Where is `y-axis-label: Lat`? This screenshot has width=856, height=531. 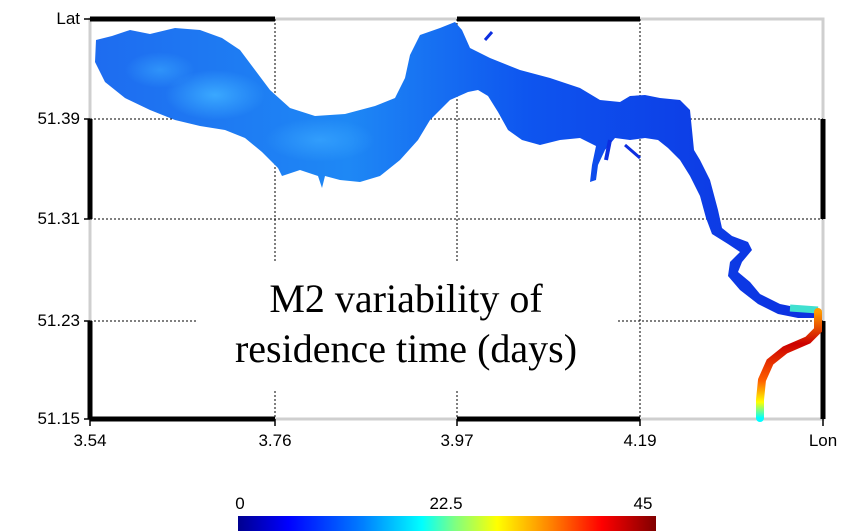
y-axis-label: Lat is located at coordinates (68, 18).